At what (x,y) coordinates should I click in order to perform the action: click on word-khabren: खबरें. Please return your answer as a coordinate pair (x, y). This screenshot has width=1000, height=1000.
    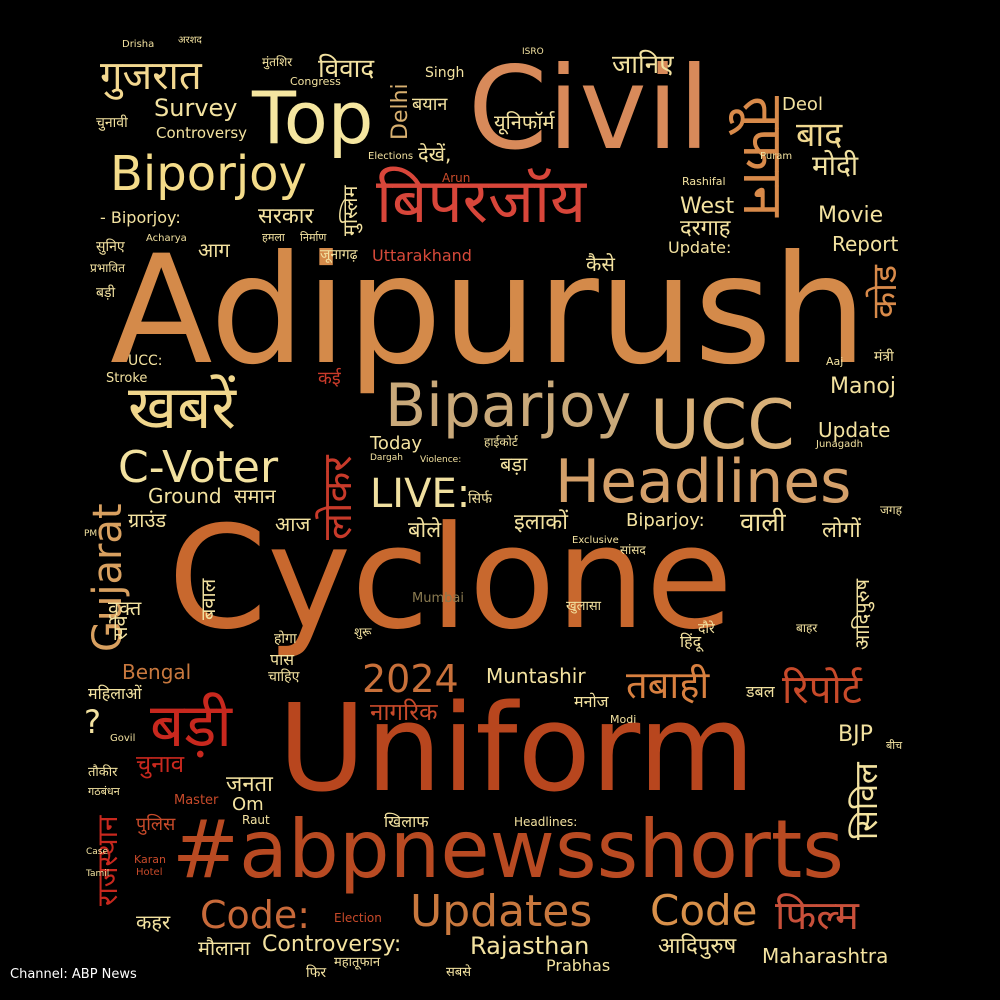
    Looking at the image, I should click on (182, 408).